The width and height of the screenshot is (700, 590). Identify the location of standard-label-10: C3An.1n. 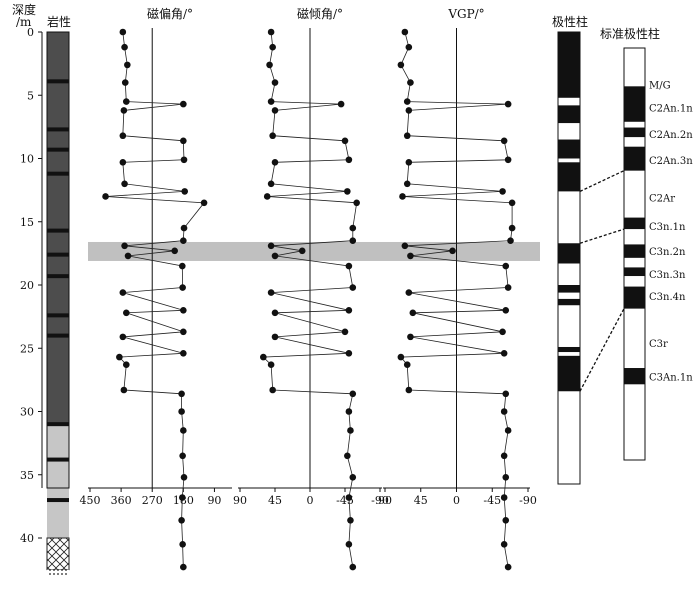
(671, 378).